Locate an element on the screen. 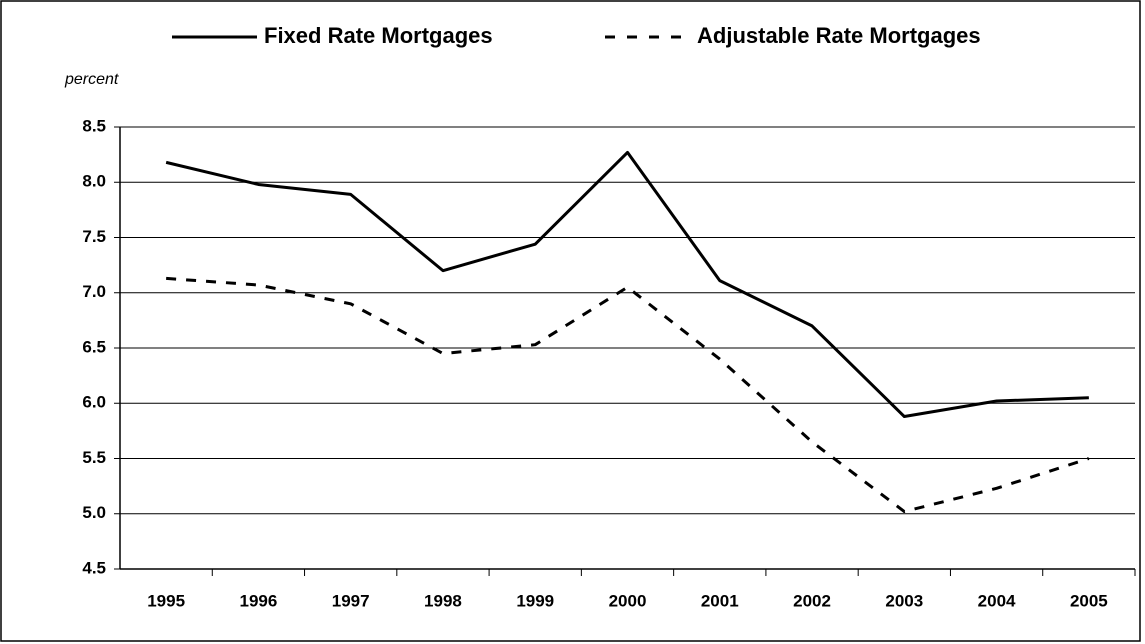  y-tick-label: 5.5 is located at coordinates (94, 457).